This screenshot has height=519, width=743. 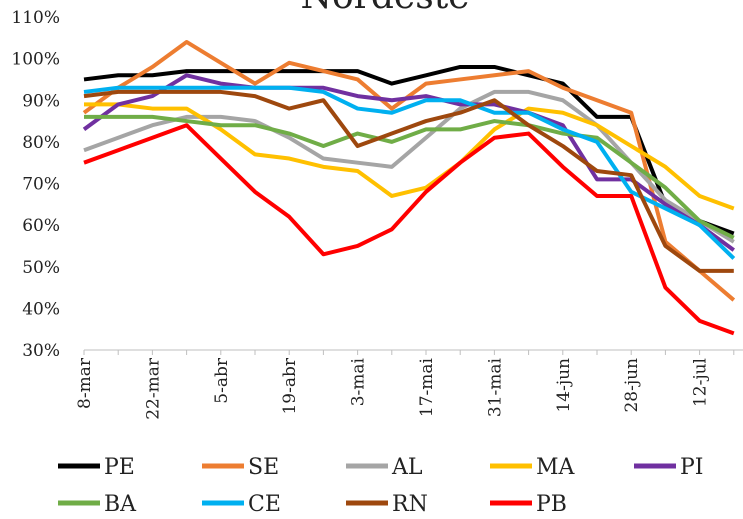 I want to click on legend-label: PI, so click(x=692, y=467).